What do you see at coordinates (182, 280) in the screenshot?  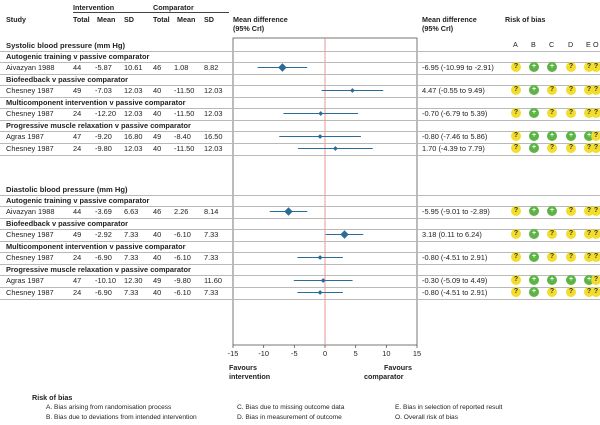 I see `comp-mean: -9.80` at bounding box center [182, 280].